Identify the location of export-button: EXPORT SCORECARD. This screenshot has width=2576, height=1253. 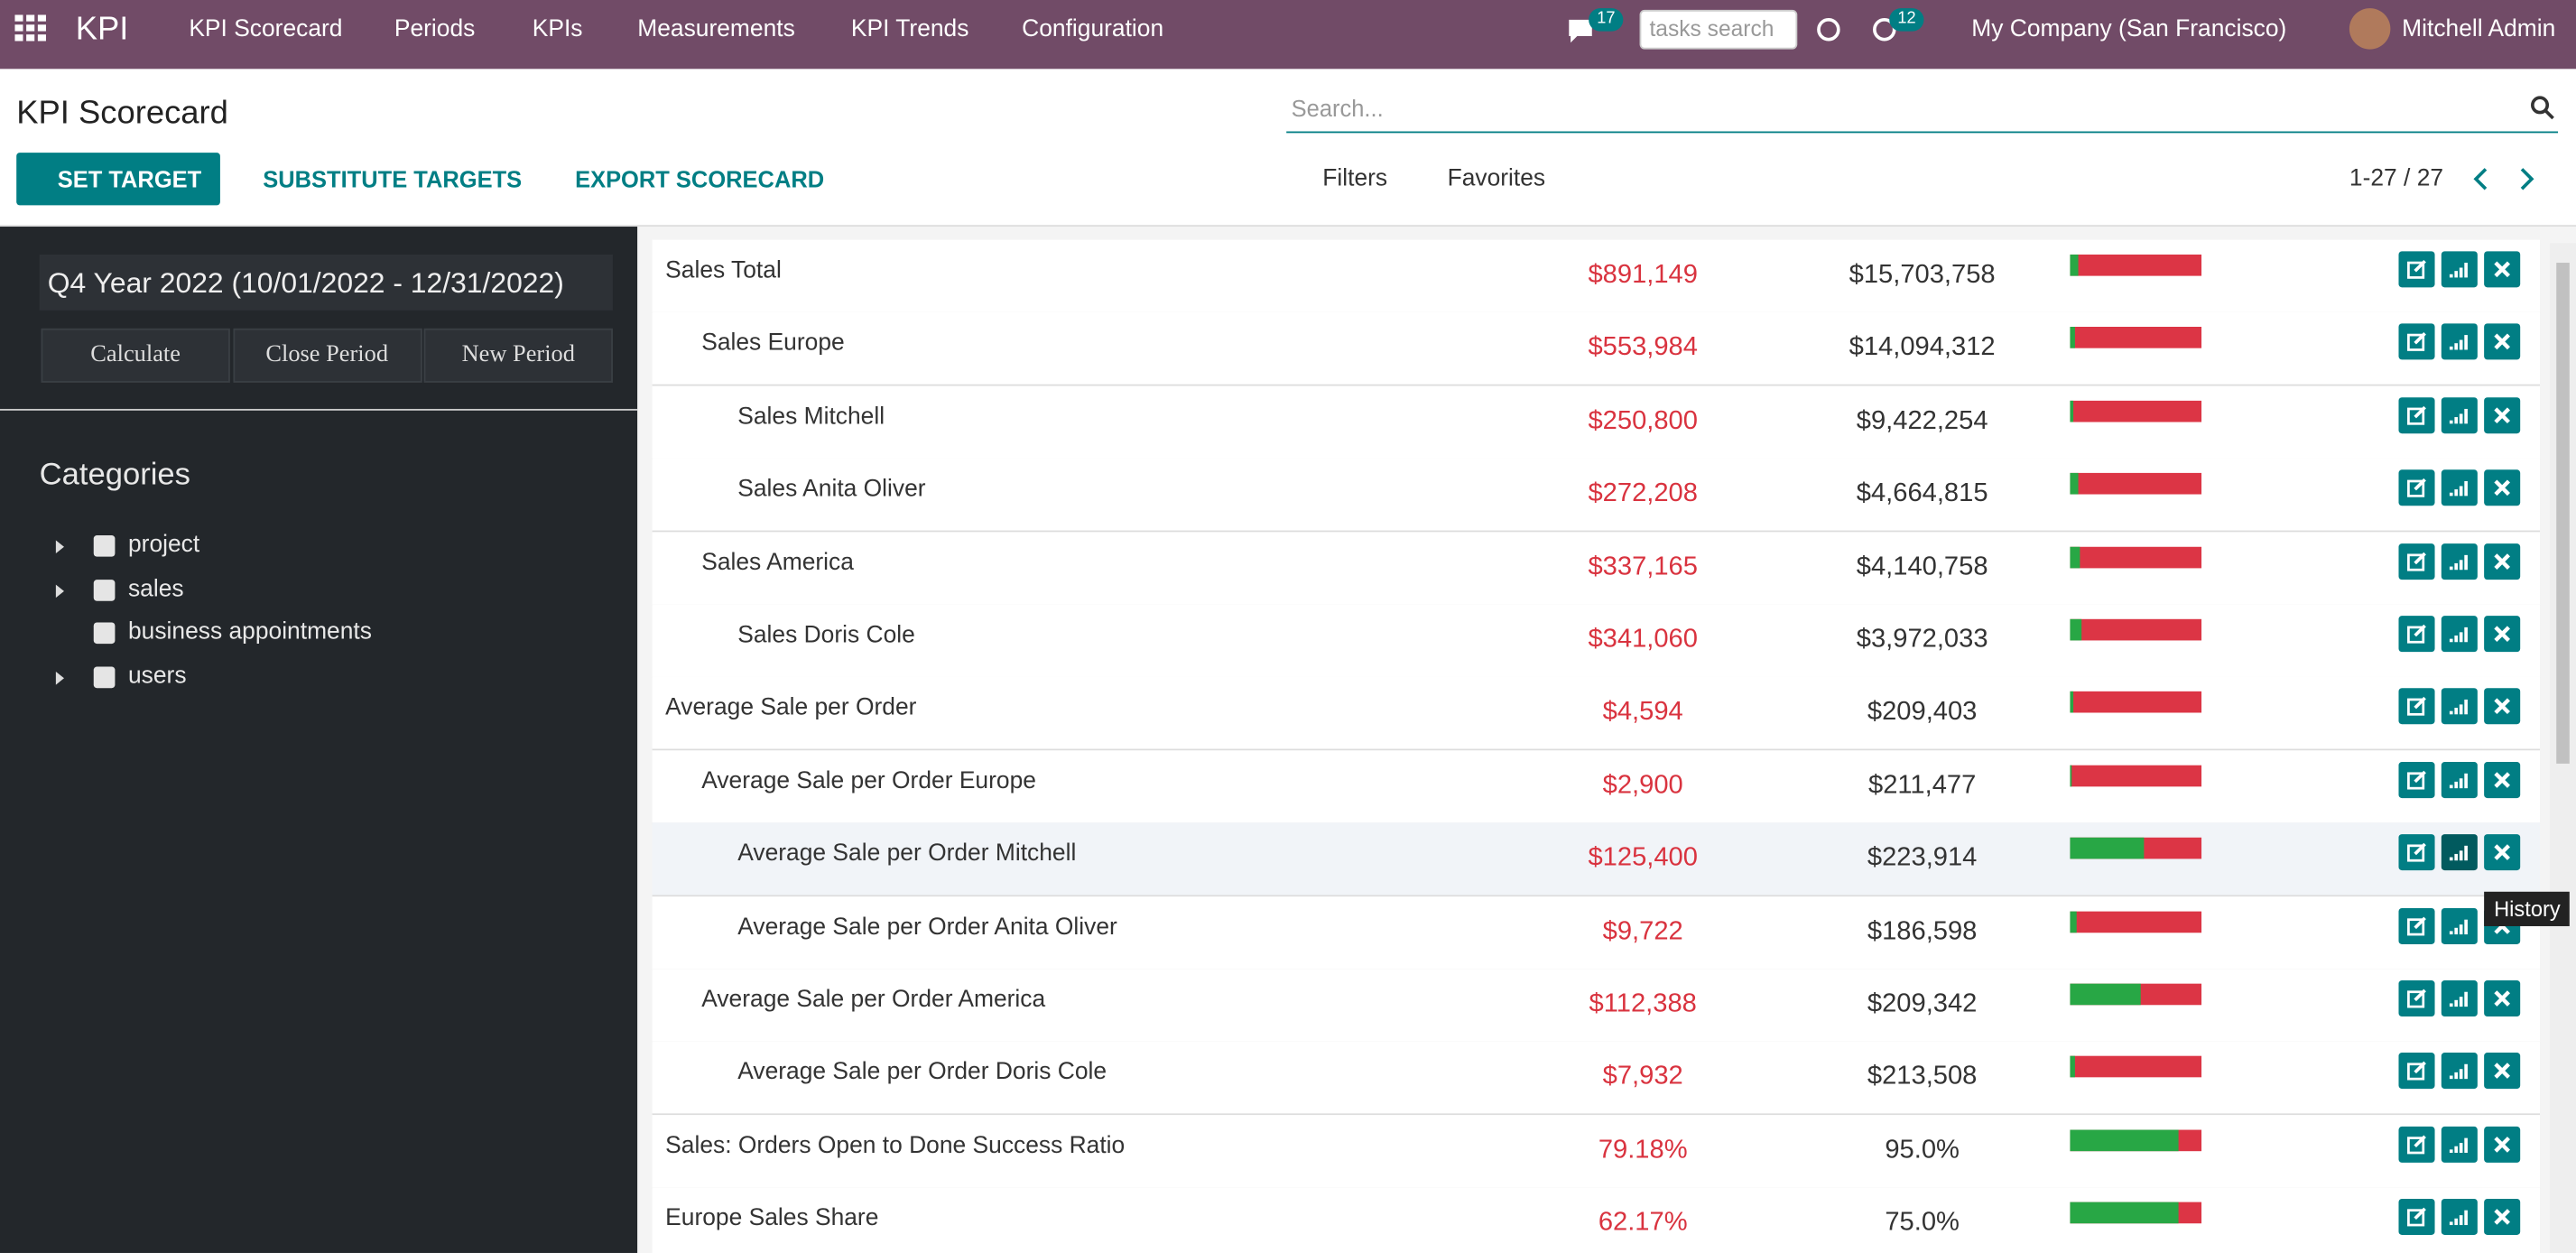
(700, 179).